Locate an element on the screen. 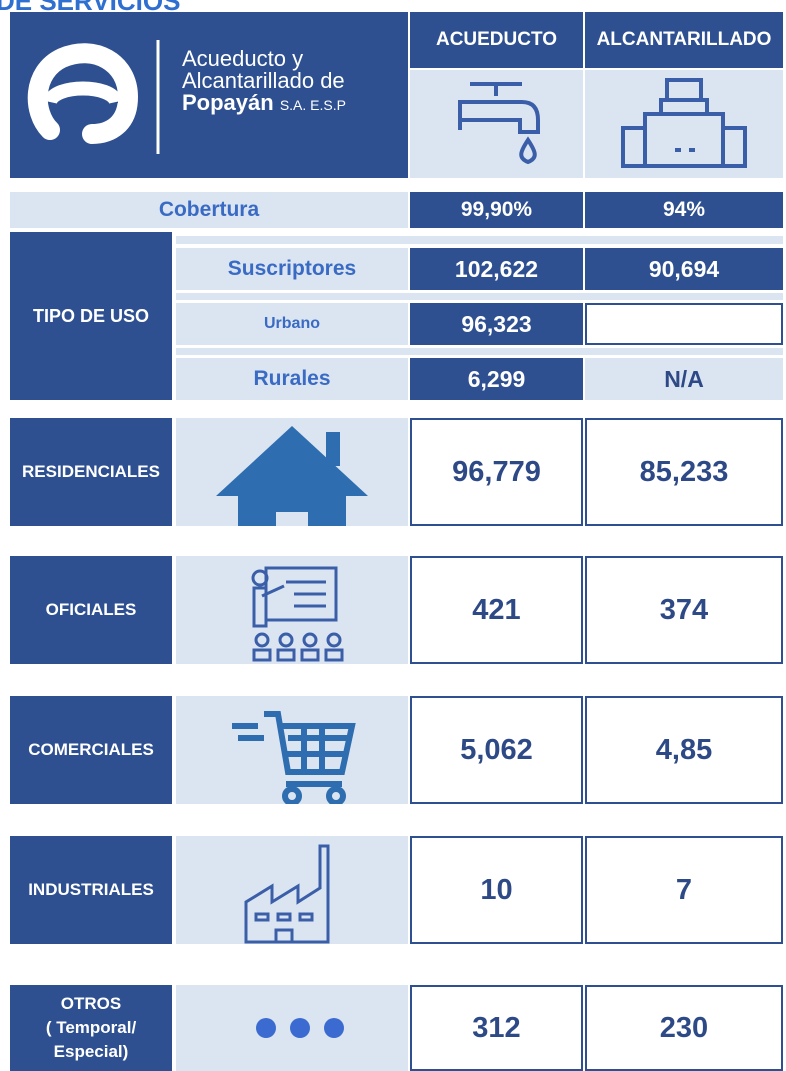 The image size is (786, 1071). category-label: COMERCIALES is located at coordinates (91, 750).